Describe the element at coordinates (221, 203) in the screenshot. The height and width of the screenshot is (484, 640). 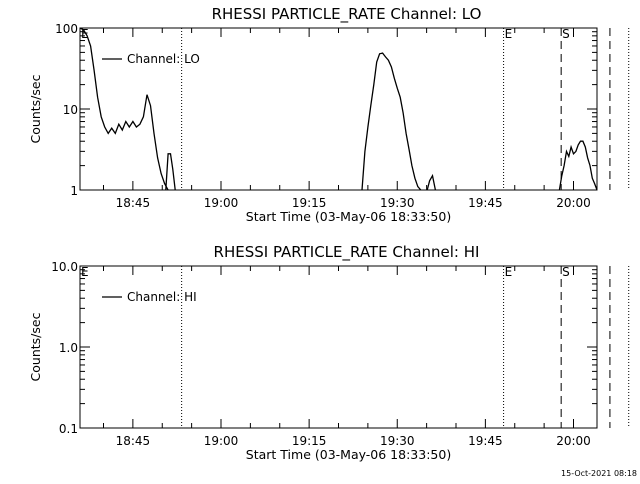
I see `x-tick-label-0: 19:00` at that location.